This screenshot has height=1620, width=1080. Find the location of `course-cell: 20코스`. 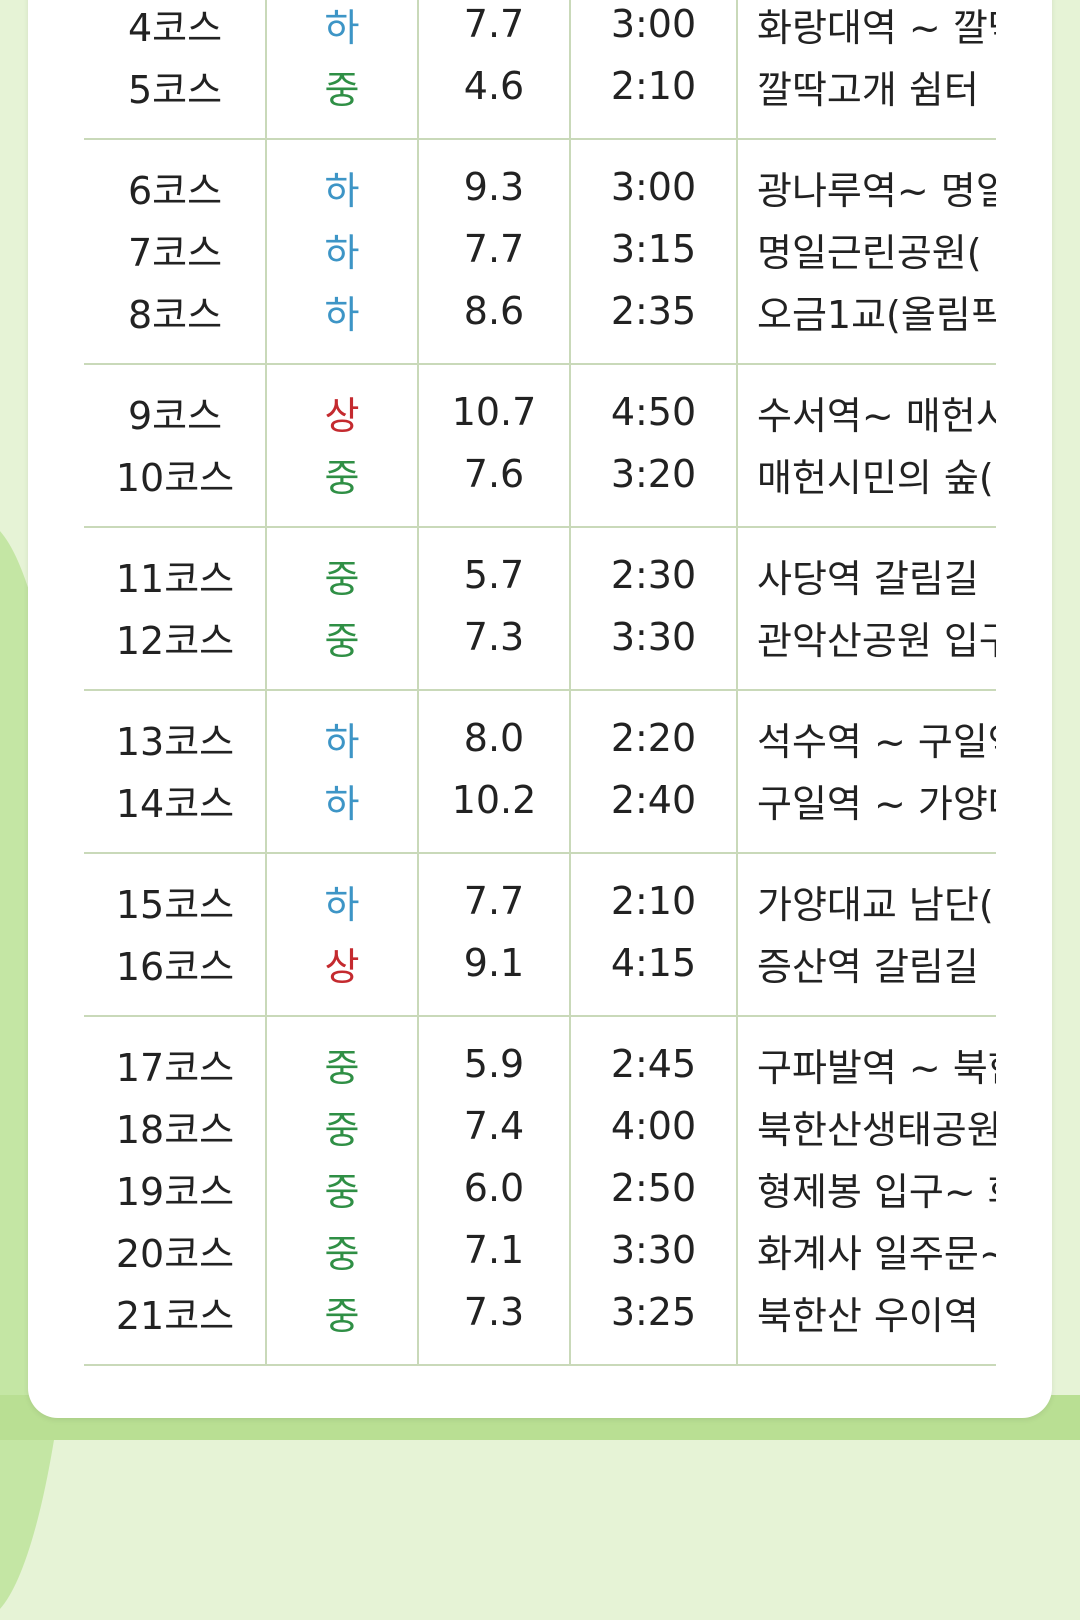

course-cell: 20코스 is located at coordinates (175, 1253).